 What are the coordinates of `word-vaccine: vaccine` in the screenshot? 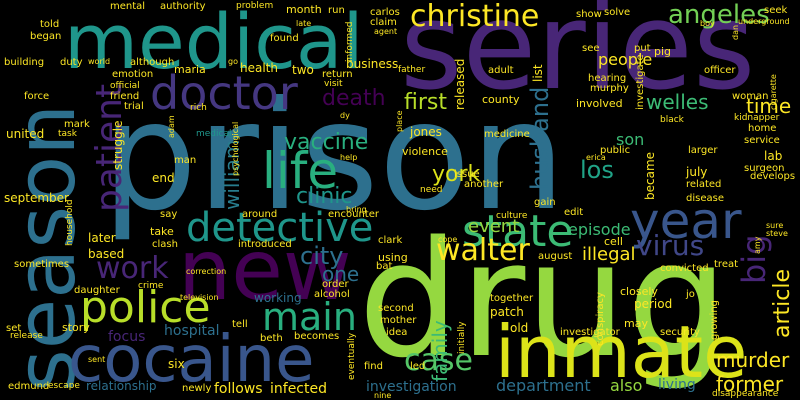 It's located at (326, 142).